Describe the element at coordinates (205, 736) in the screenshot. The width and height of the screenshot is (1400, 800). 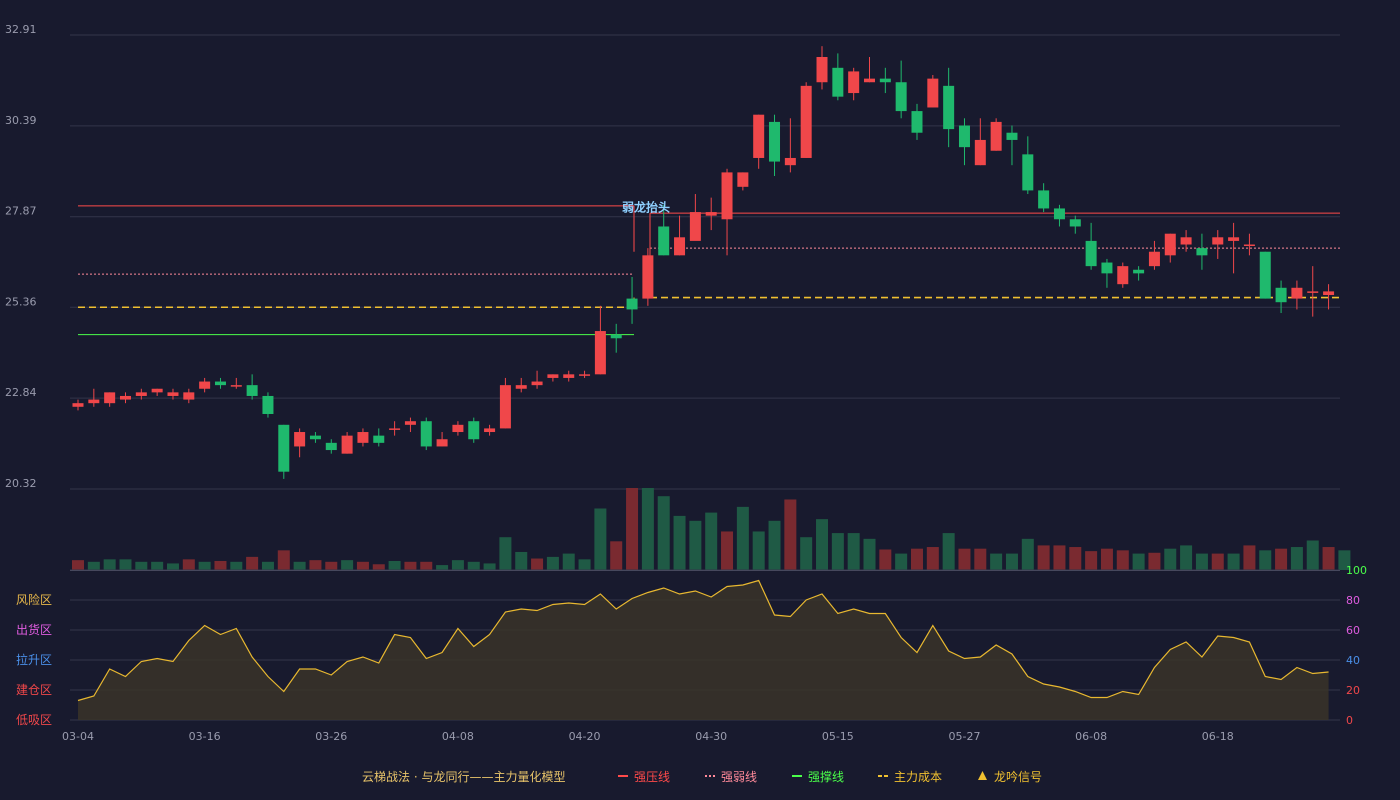
I see `date-tick-label: 03-16` at that location.